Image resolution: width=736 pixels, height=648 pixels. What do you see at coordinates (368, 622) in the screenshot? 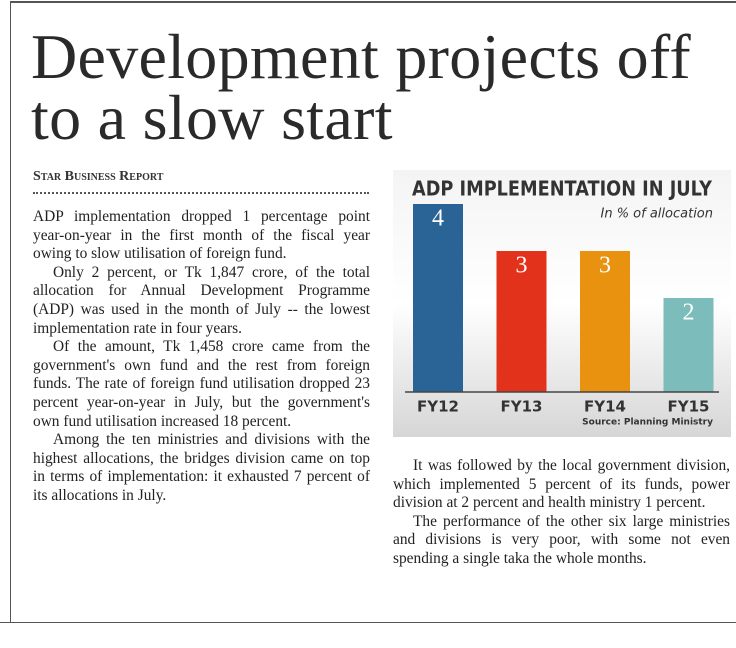
I see `bottom-rule` at bounding box center [368, 622].